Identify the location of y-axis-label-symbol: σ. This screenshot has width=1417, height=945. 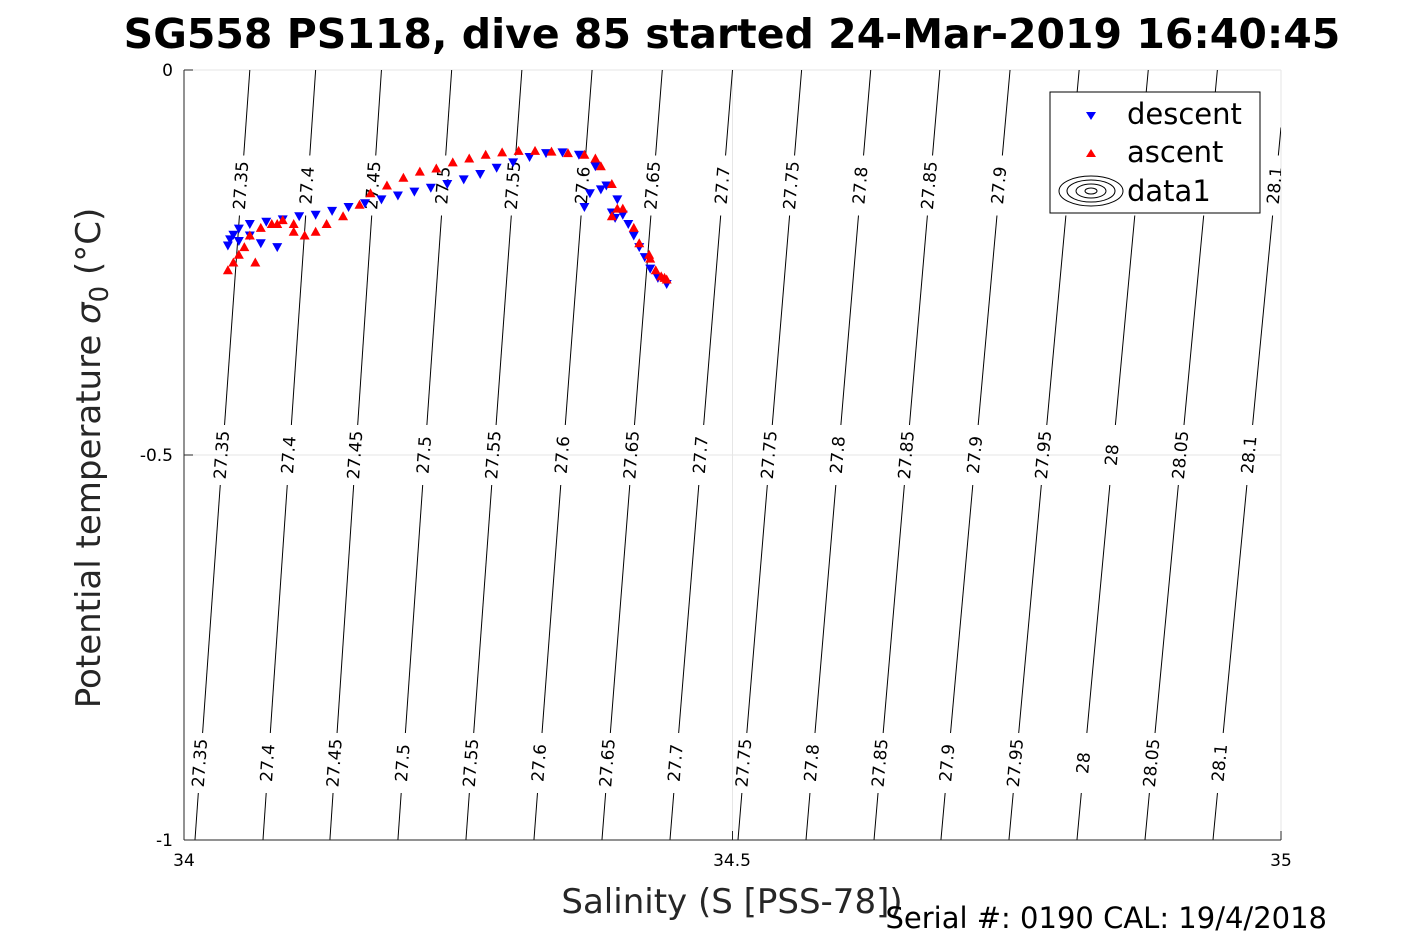
(89, 312).